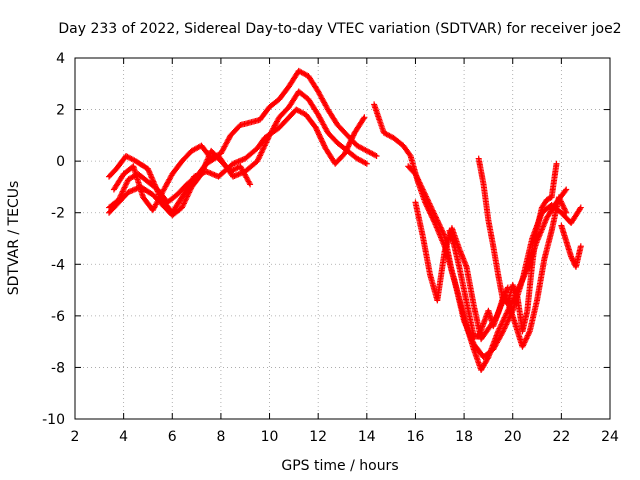 The width and height of the screenshot is (640, 480). Describe the element at coordinates (367, 437) in the screenshot. I see `x-tick-label: 14` at that location.